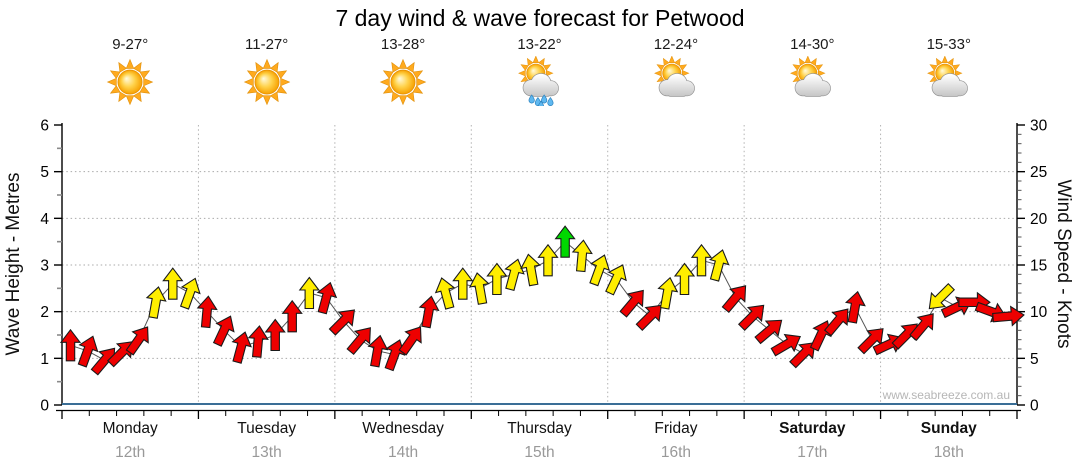  What do you see at coordinates (267, 44) in the screenshot?
I see `temperature-range: 11-27°` at bounding box center [267, 44].